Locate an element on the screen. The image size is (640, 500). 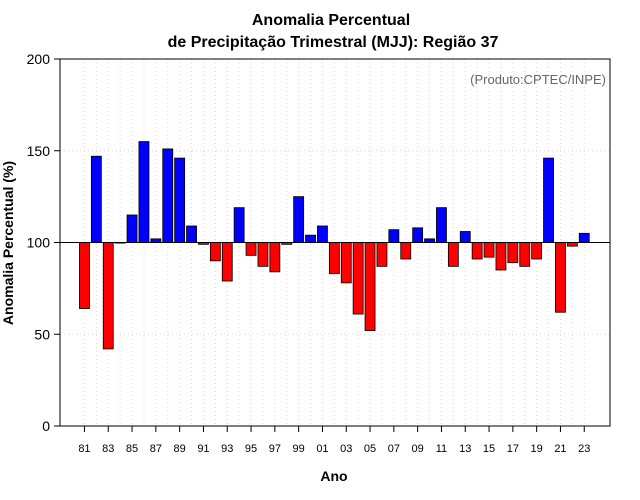
y-axis: 0 50 100 150 200 is located at coordinates (43, 242).